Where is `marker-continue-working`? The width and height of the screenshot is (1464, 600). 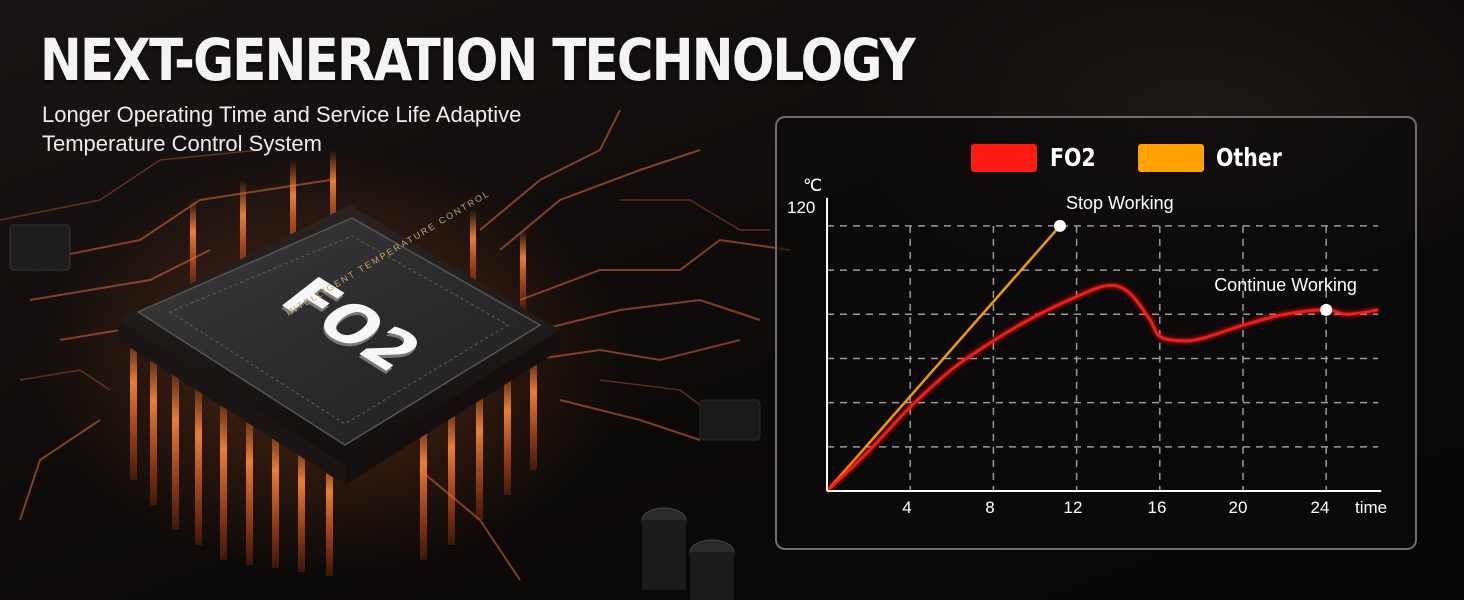
marker-continue-working is located at coordinates (1326, 309).